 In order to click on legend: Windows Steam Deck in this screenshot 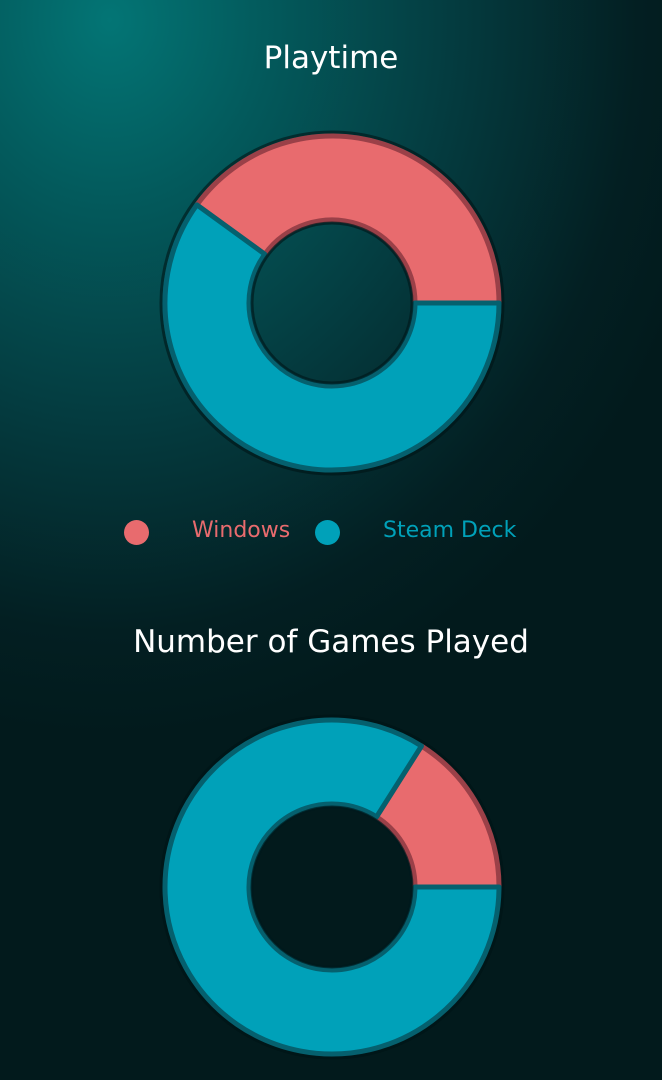, I will do `click(331, 533)`.